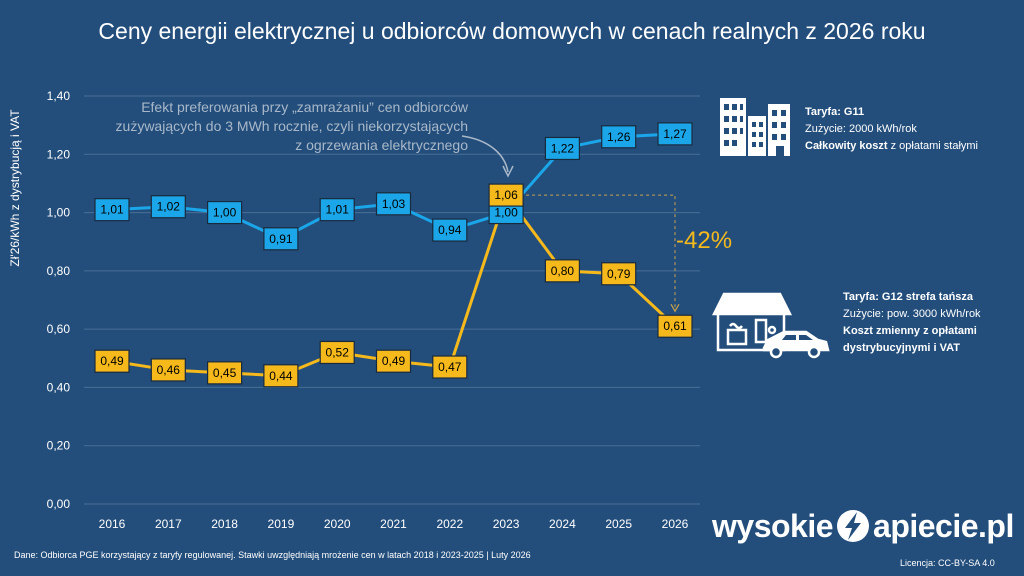  I want to click on data-point-g12: 0,46, so click(168, 370).